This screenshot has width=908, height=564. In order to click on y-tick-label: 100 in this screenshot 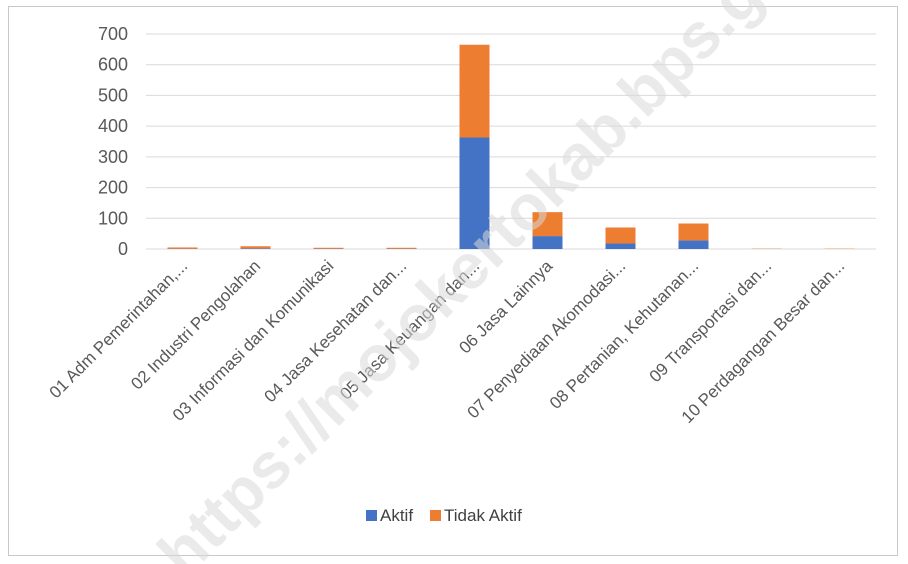, I will do `click(113, 218)`.